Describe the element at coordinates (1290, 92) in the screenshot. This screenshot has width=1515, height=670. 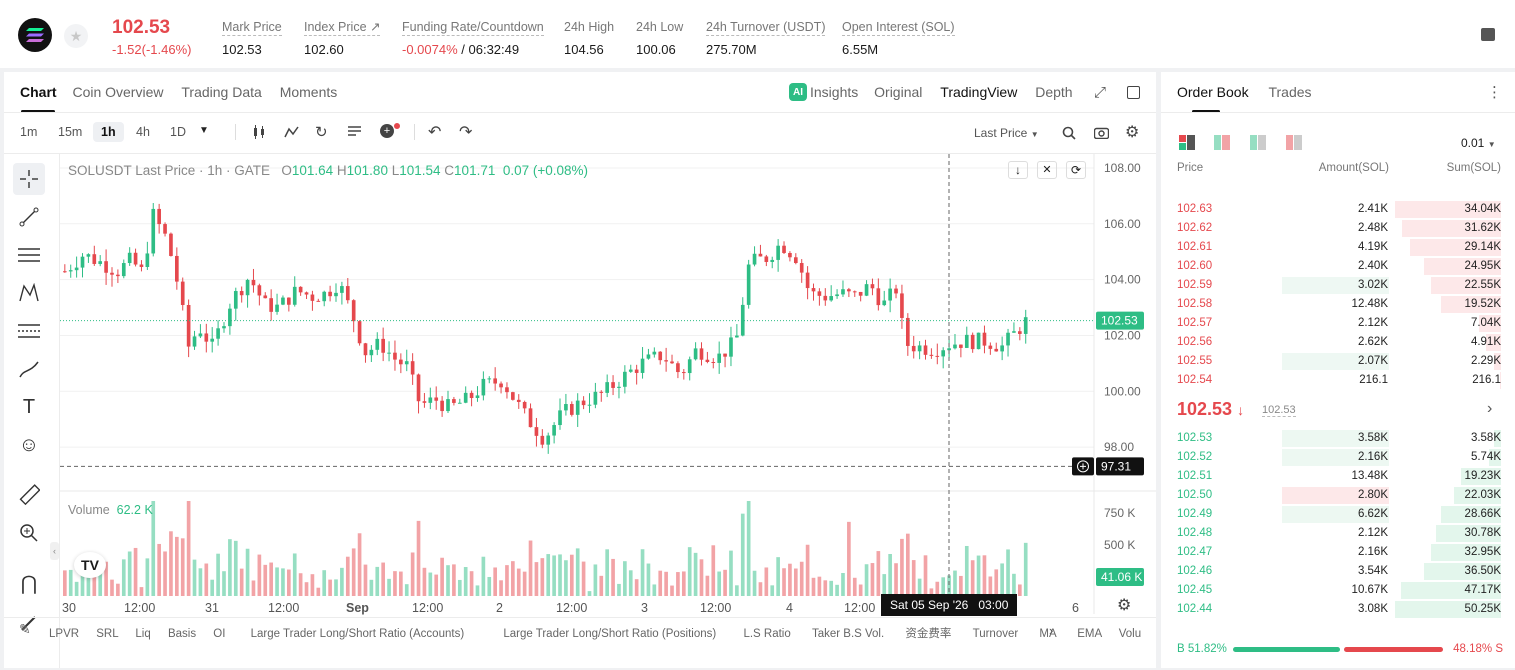
I see `tab-trades: Trades` at that location.